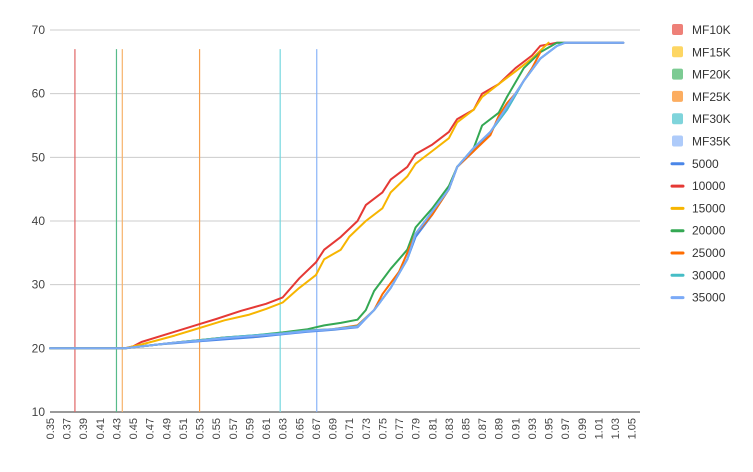 The width and height of the screenshot is (753, 472). What do you see at coordinates (39, 285) in the screenshot?
I see `y-tick-label: 30` at bounding box center [39, 285].